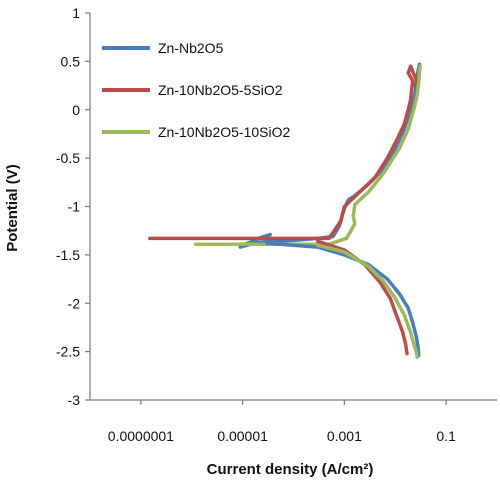 The image size is (500, 486). I want to click on y-axis-ticks: 1 0.5 0 -0.5 -1 -1.5 -2 -2.5 -3, so click(73, 206).